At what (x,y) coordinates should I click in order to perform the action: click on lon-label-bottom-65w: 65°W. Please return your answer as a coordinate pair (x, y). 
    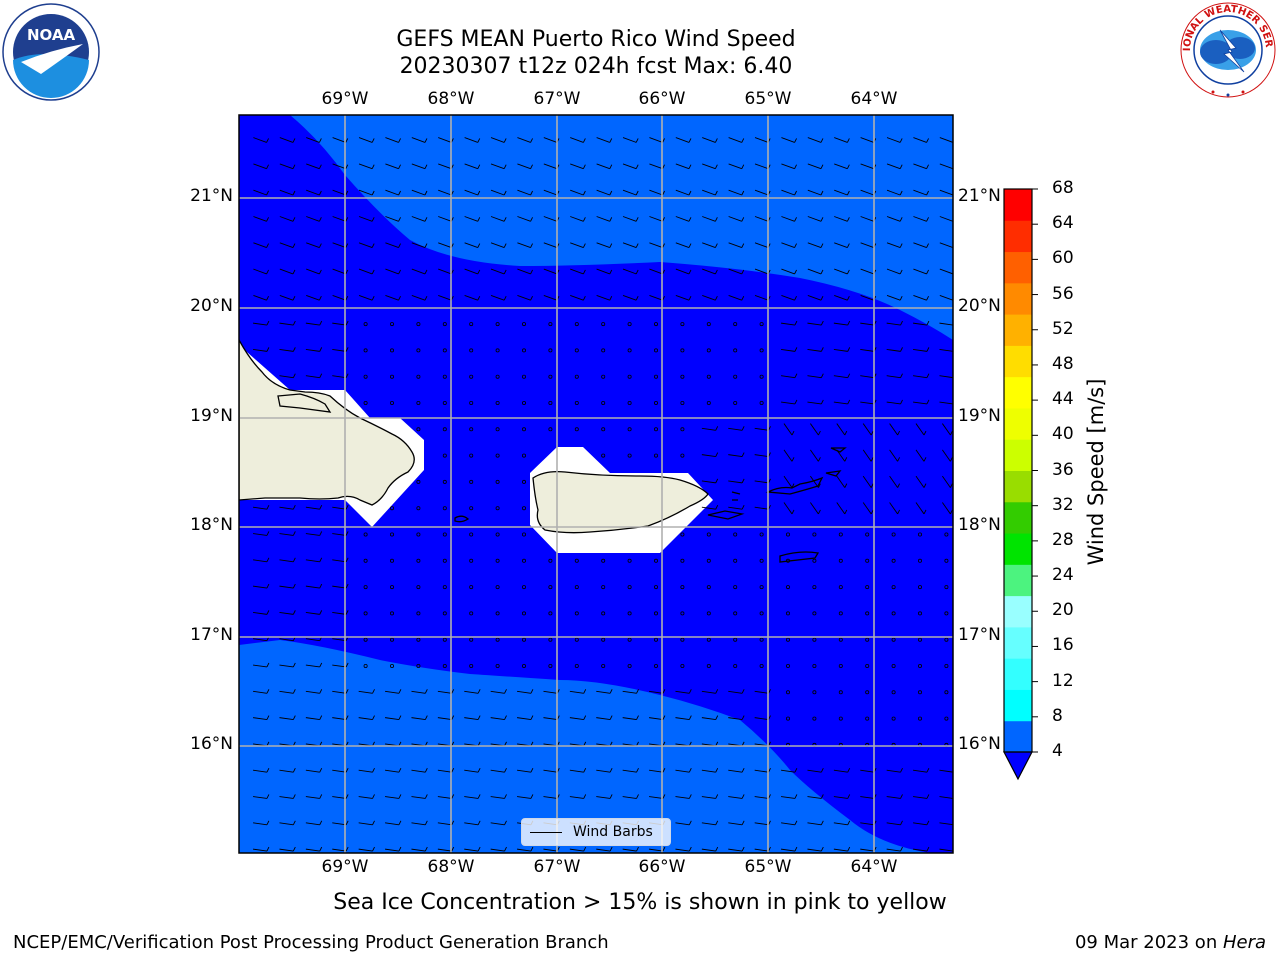
    Looking at the image, I should click on (768, 867).